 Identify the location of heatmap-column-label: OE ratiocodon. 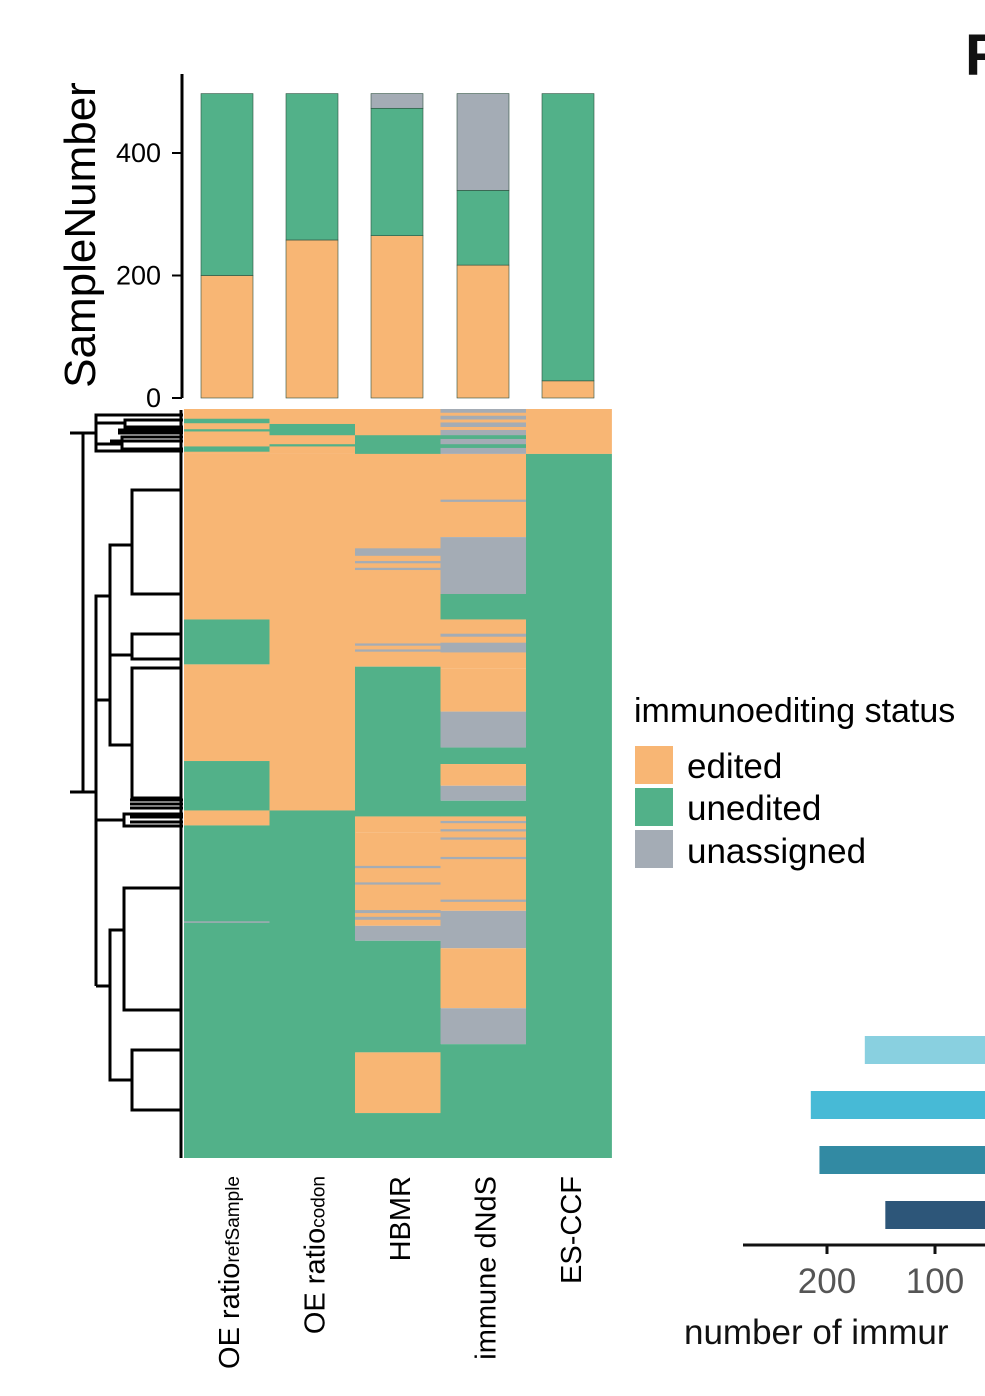
(315, 1255).